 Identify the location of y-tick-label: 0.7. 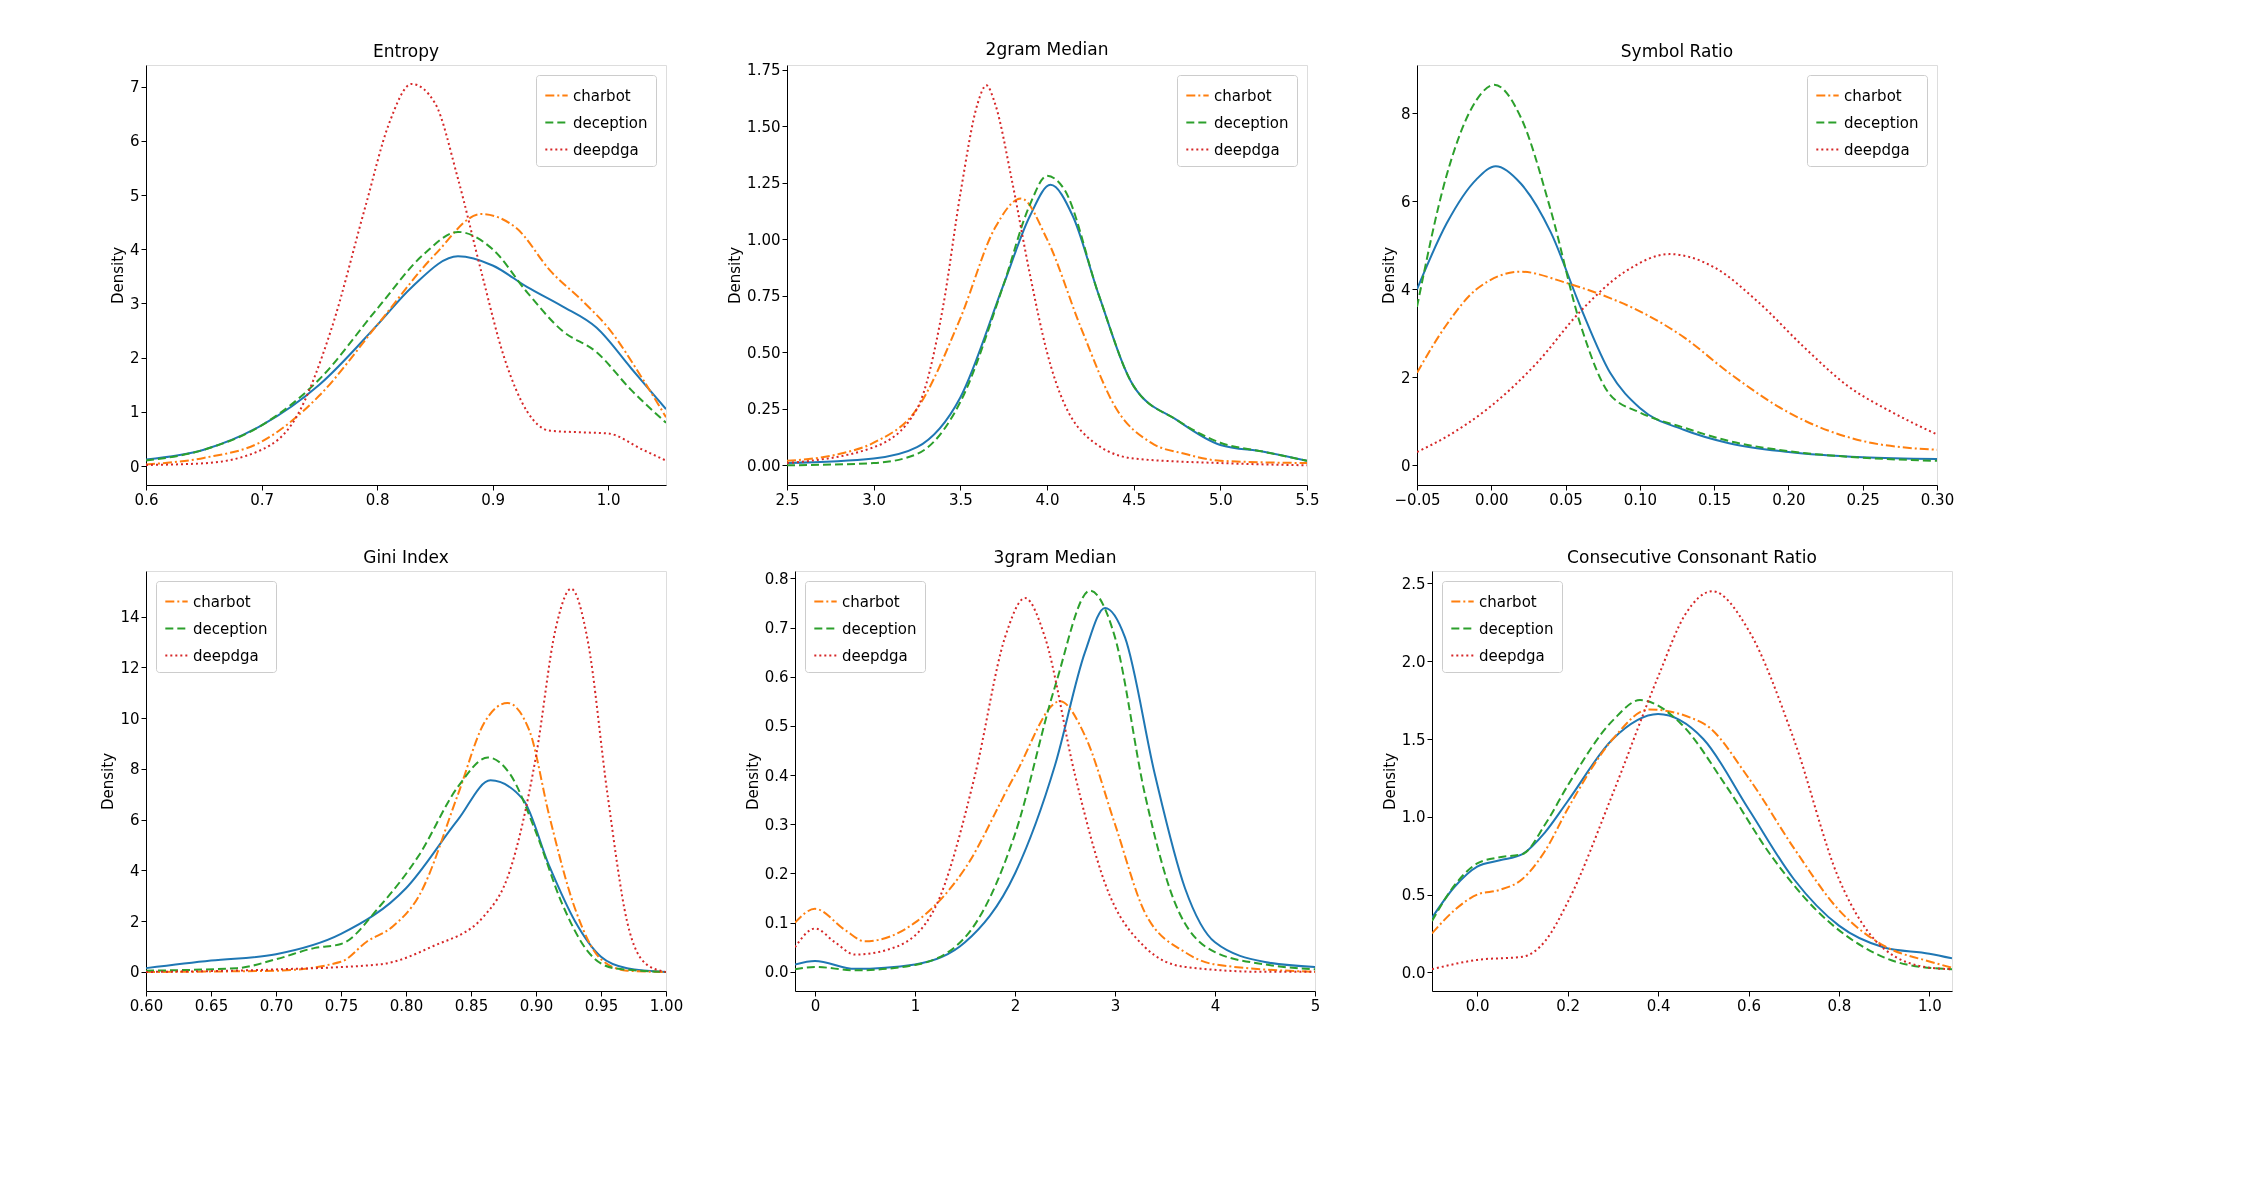
(776, 628).